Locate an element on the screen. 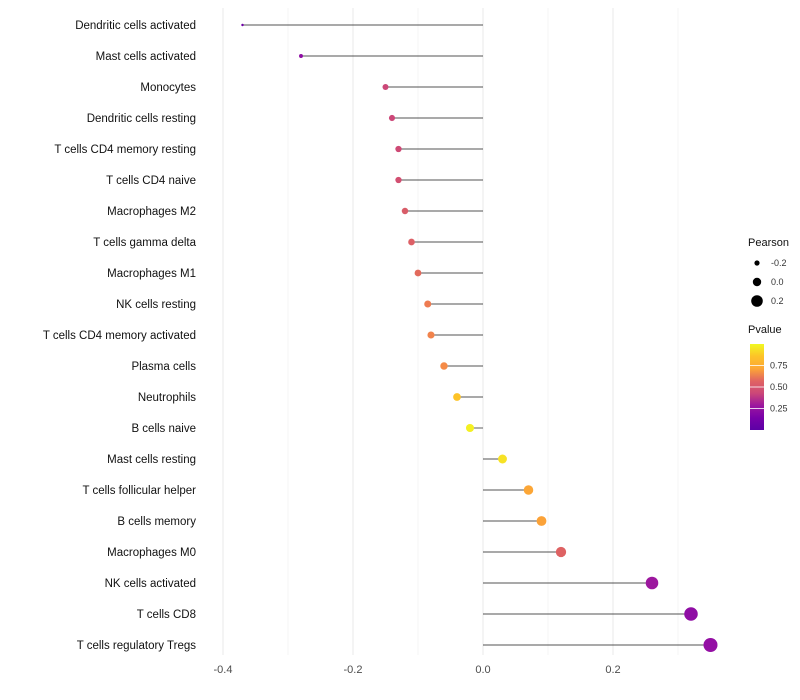  category-label: Dendritic cells activated is located at coordinates (135, 26).